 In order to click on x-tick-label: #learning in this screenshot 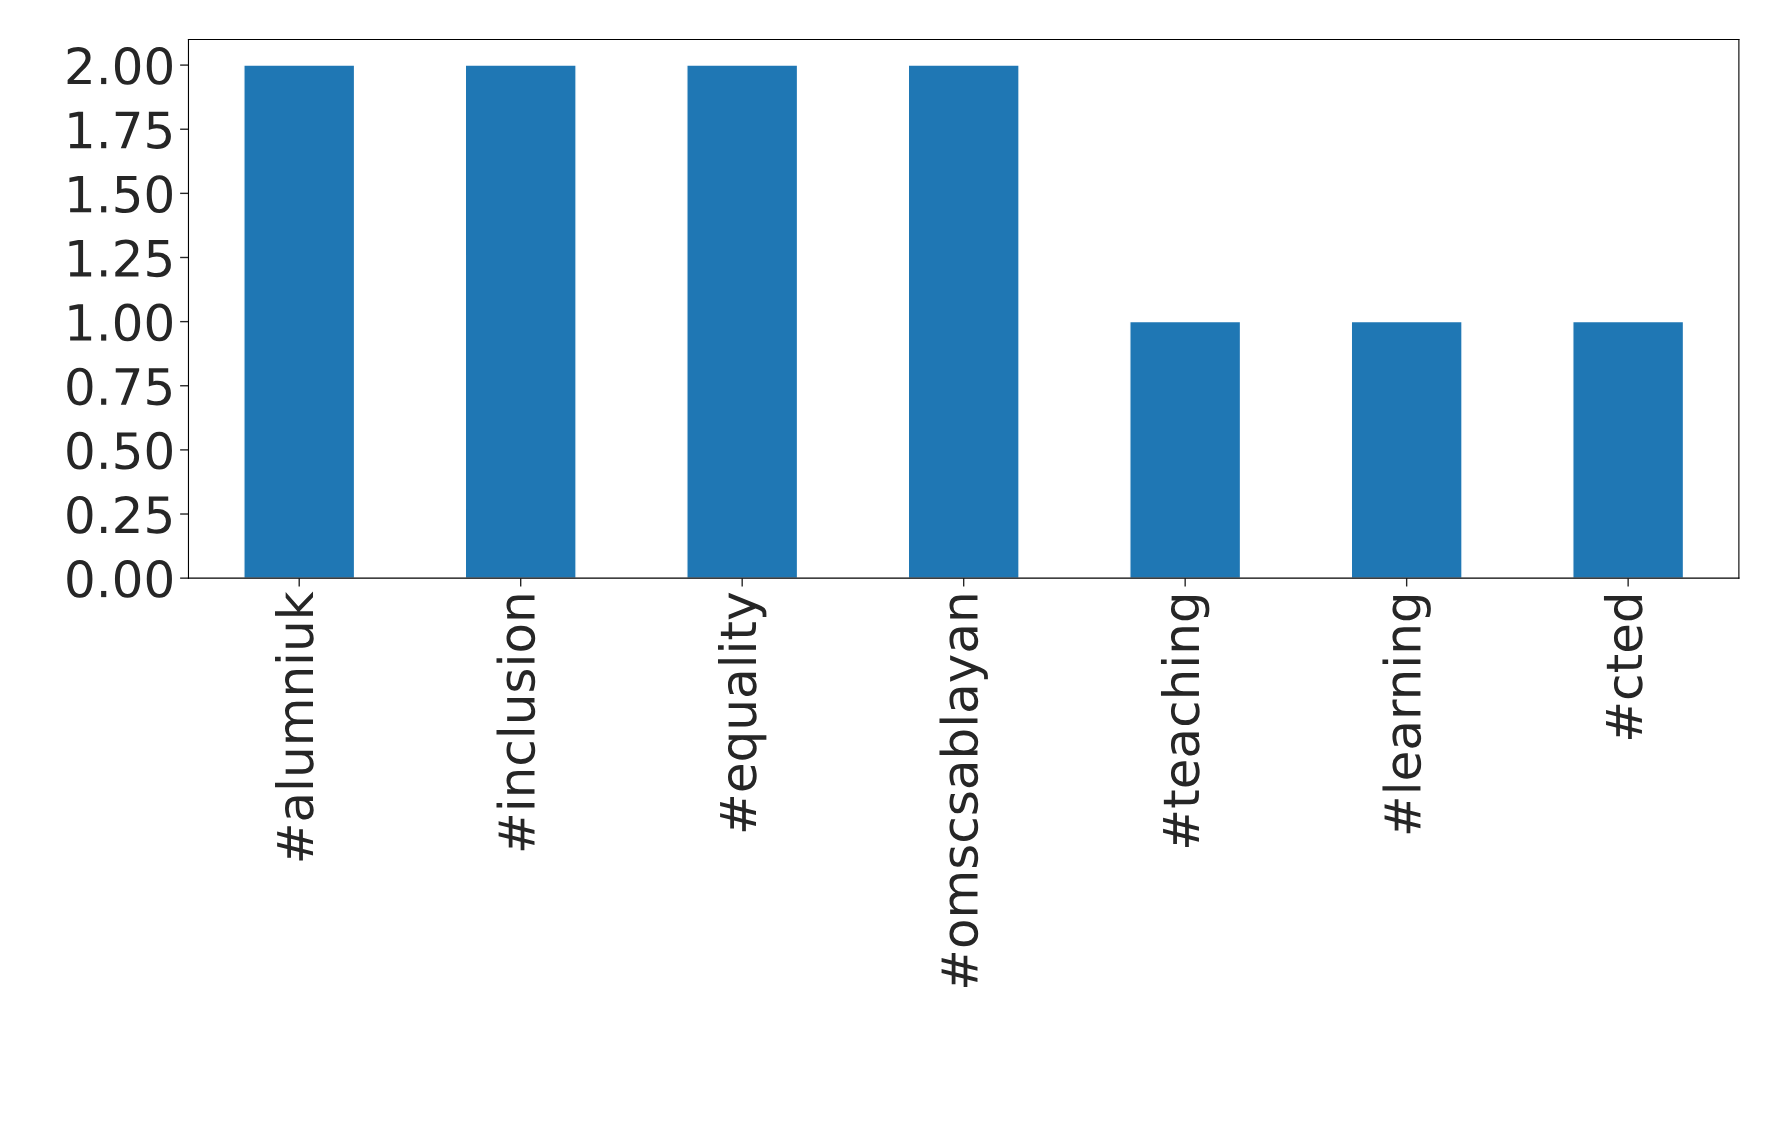, I will do `click(1406, 714)`.